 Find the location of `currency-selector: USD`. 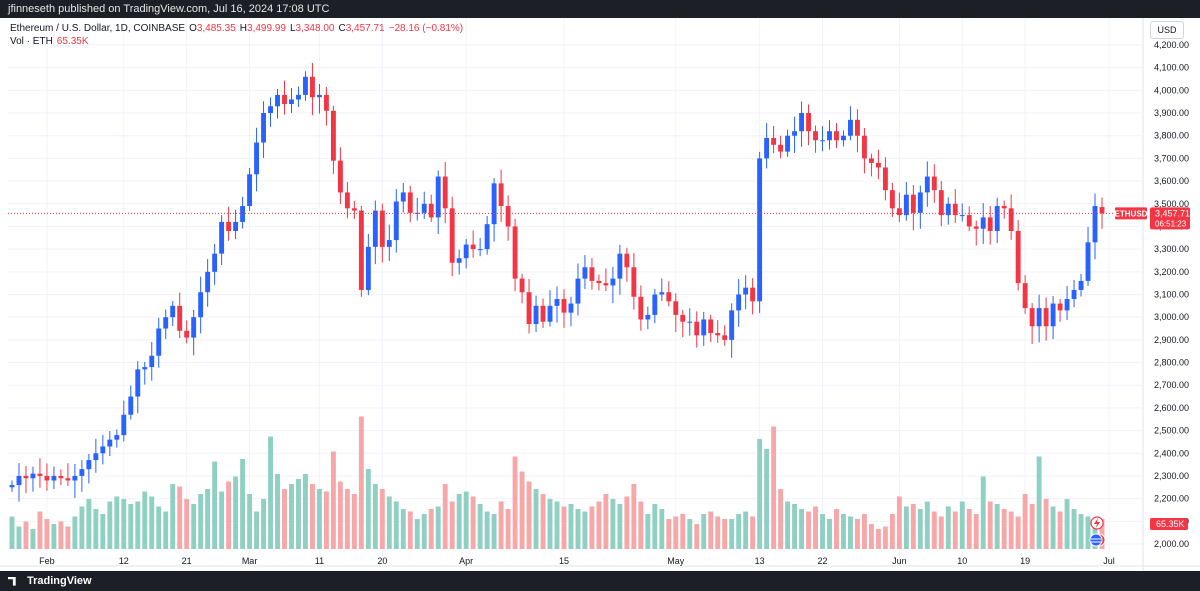

currency-selector: USD is located at coordinates (1167, 30).